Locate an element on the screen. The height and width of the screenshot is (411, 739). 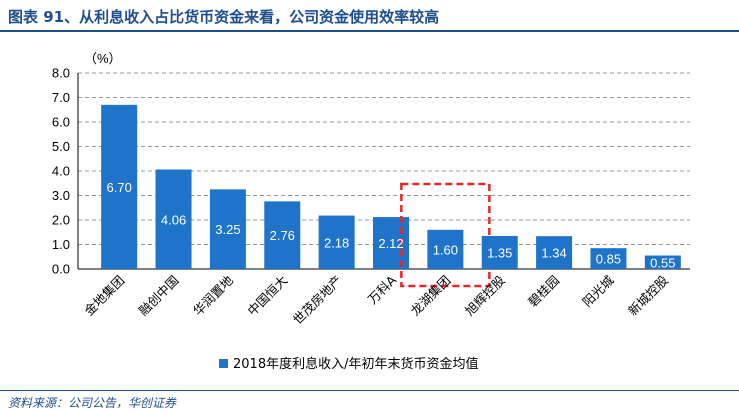
data-label: 1.35 is located at coordinates (499, 252).